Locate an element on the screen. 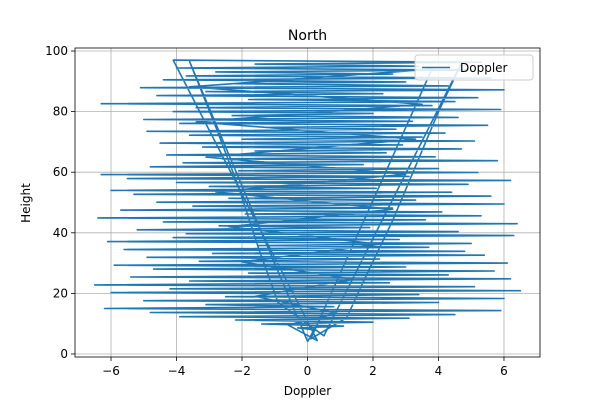  y-tick-label: 0 is located at coordinates (64, 354).